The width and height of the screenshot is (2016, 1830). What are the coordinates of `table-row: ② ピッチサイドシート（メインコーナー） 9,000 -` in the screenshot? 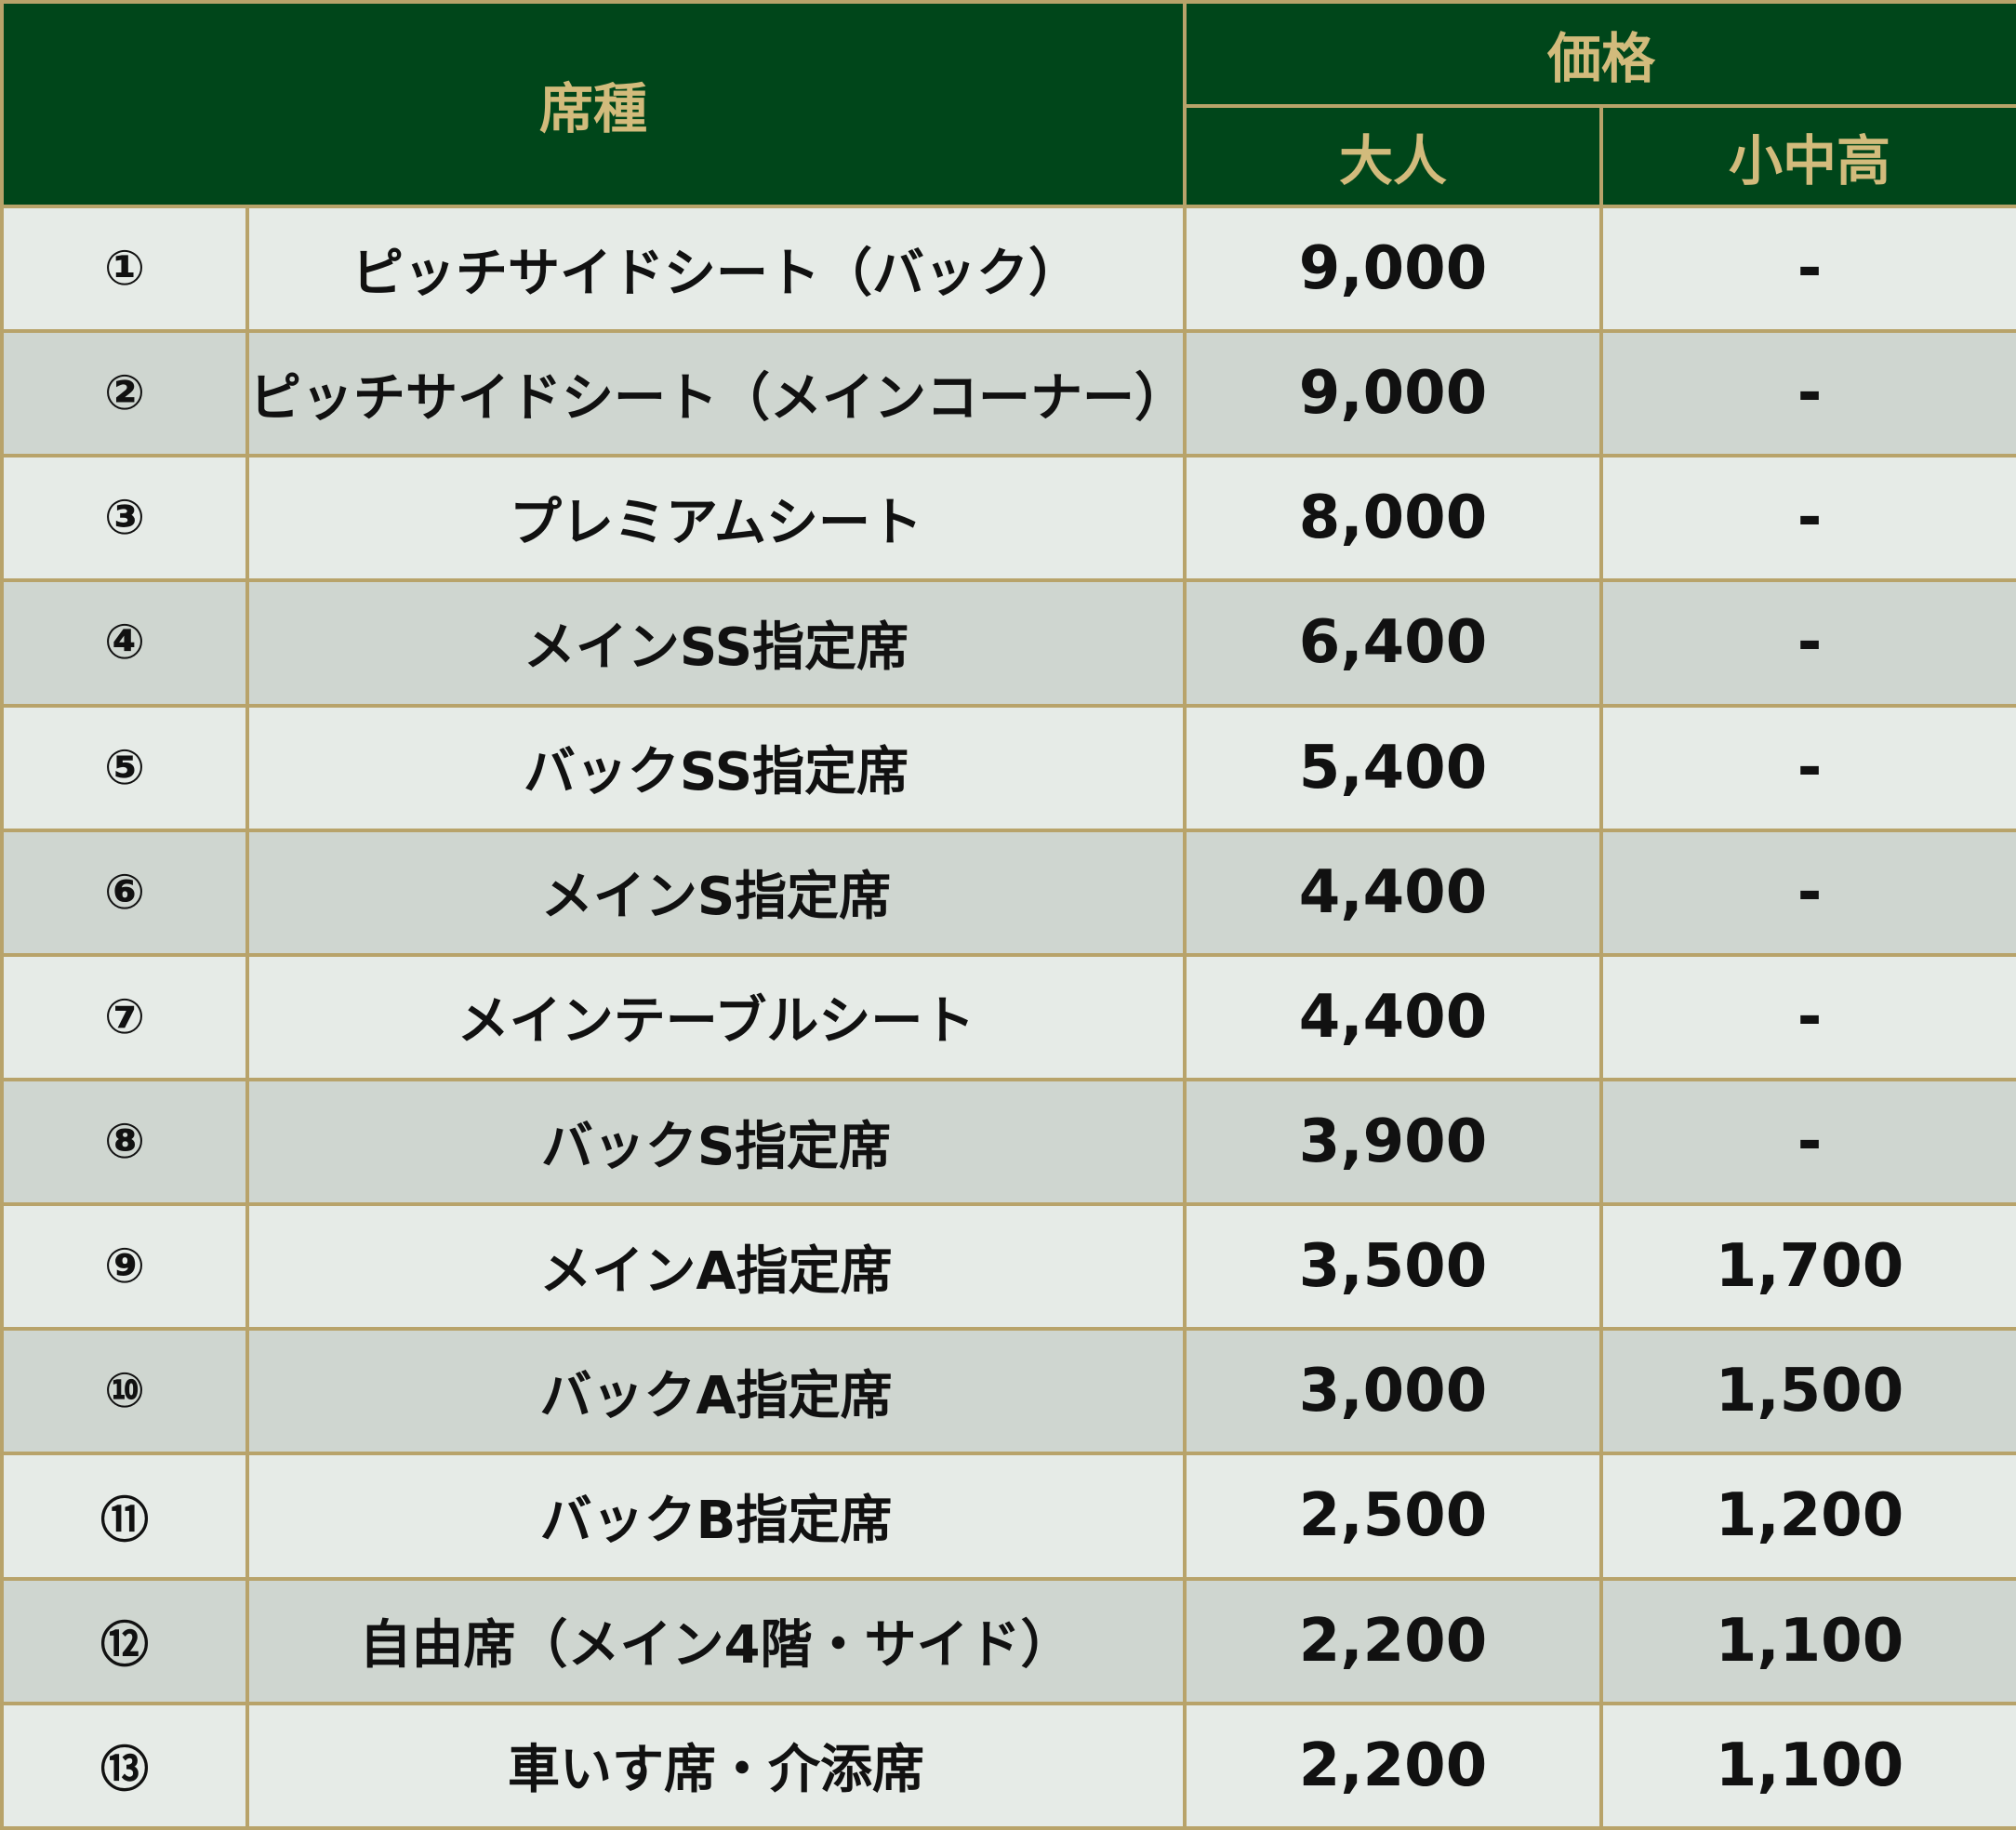 It's located at (1008, 393).